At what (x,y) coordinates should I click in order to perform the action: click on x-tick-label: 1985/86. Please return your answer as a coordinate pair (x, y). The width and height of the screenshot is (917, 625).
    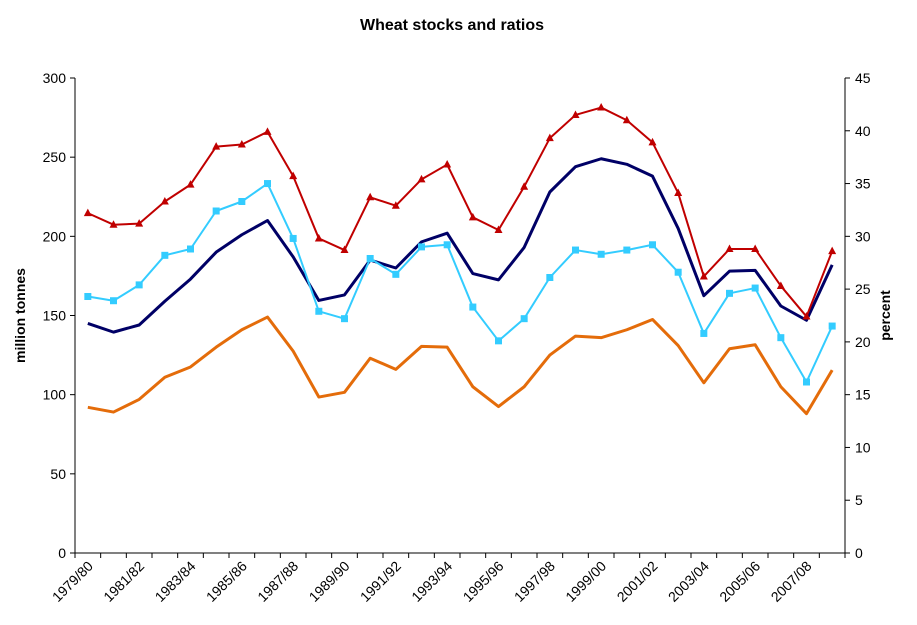
    Looking at the image, I should click on (226, 581).